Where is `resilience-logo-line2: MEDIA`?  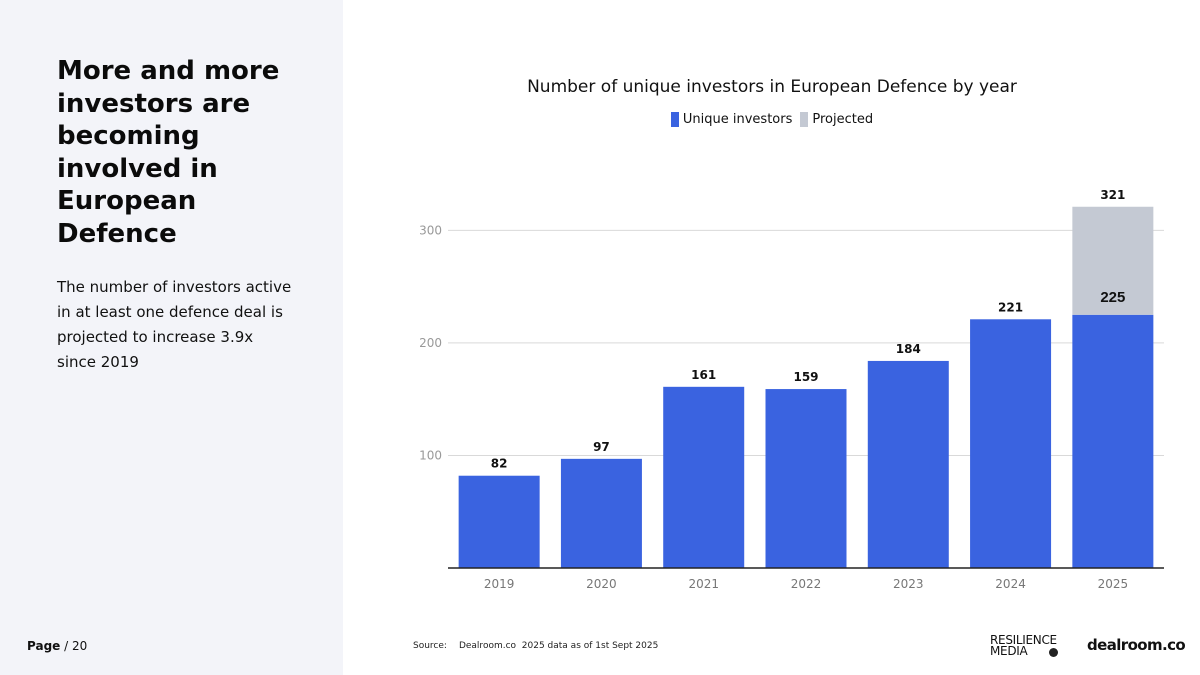 resilience-logo-line2: MEDIA is located at coordinates (1009, 651).